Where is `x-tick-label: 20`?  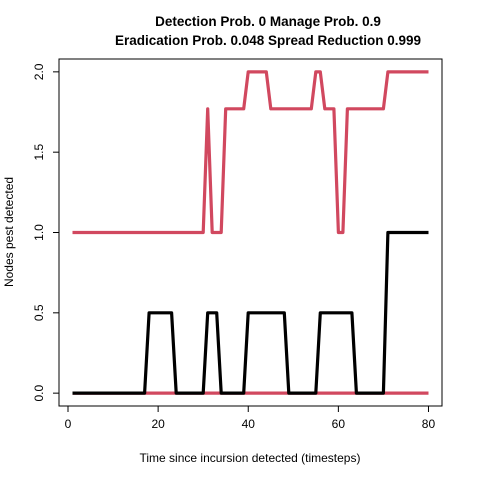 x-tick-label: 20 is located at coordinates (158, 424).